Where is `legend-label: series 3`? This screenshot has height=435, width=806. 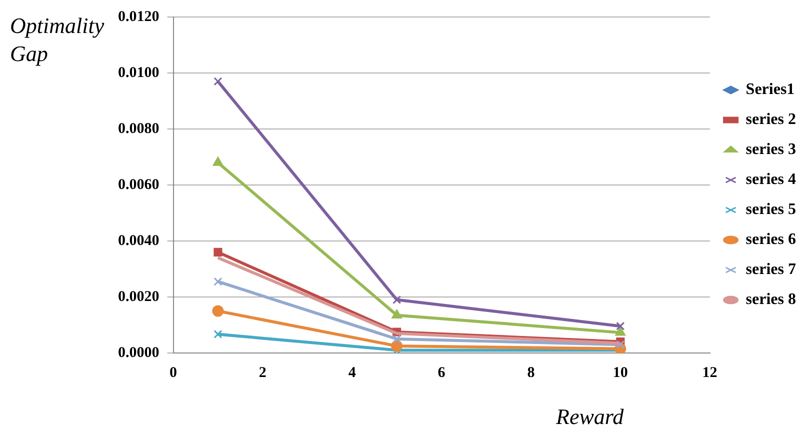
legend-label: series 3 is located at coordinates (771, 149).